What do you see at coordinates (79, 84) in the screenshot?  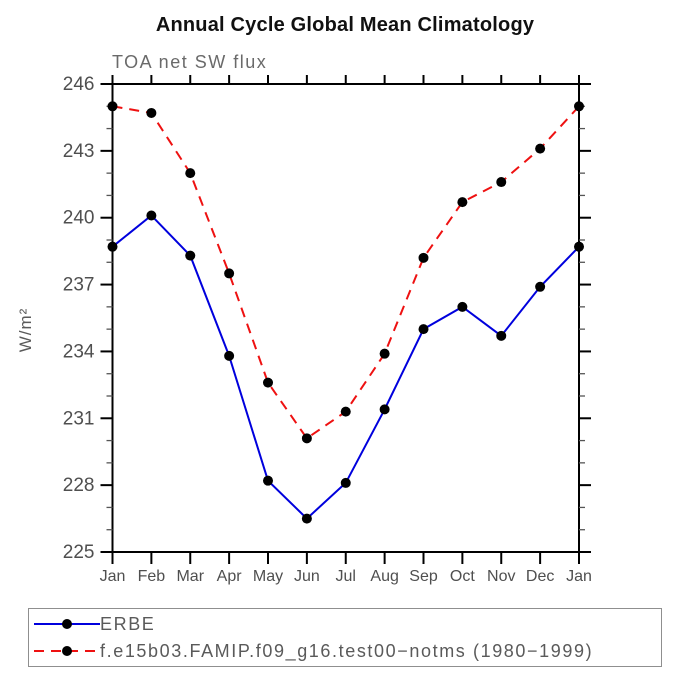 I see `svg-text: 246` at bounding box center [79, 84].